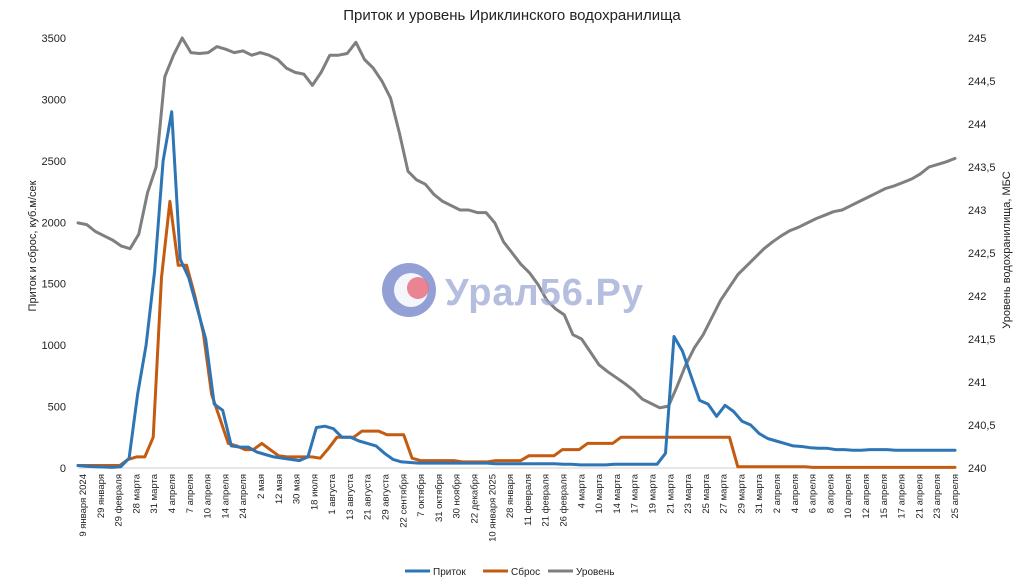 This screenshot has height=587, width=1024. I want to click on legend-label-level: Уровень, so click(595, 572).